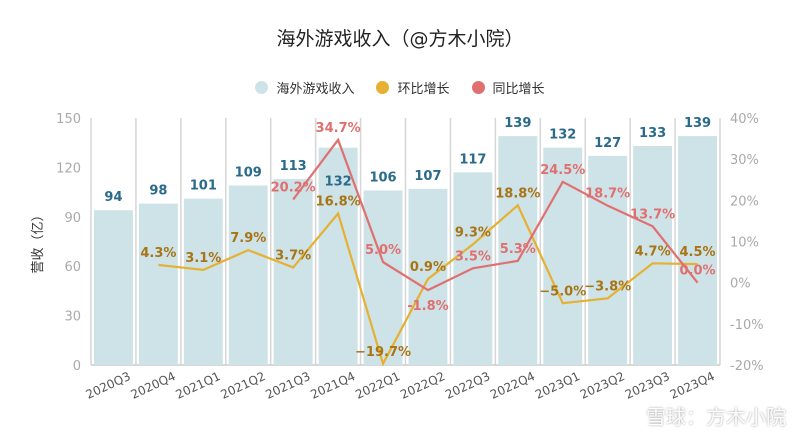 The width and height of the screenshot is (800, 440). Describe the element at coordinates (607, 194) in the screenshot. I see `yoy-data-label: 18.7%` at that location.